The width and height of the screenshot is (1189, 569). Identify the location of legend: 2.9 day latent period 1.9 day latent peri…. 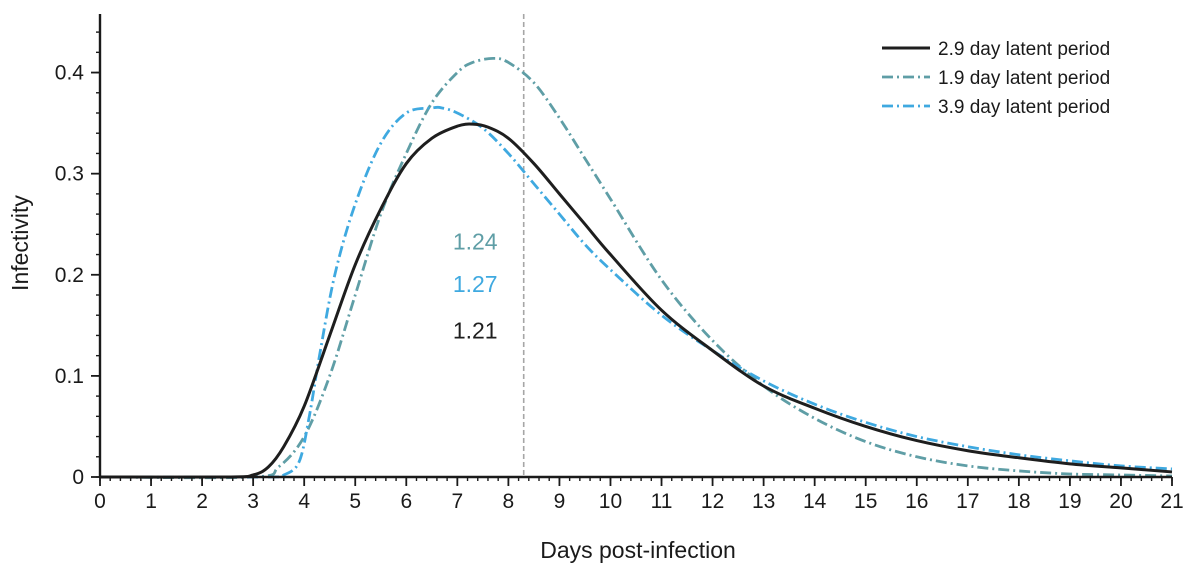
(996, 78).